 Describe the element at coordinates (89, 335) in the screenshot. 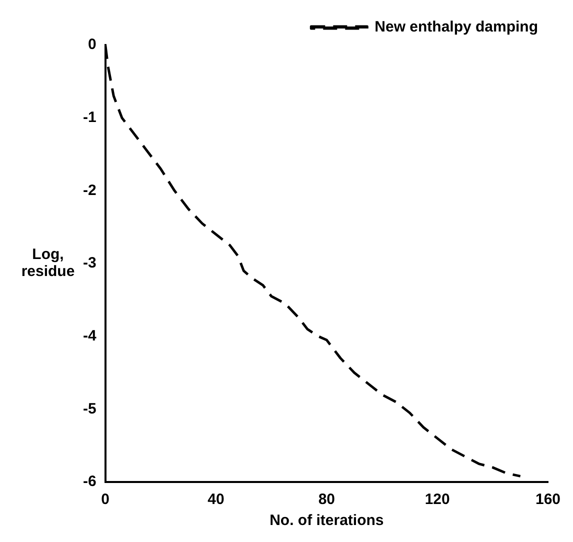

I see `y-tick-label: -4` at that location.